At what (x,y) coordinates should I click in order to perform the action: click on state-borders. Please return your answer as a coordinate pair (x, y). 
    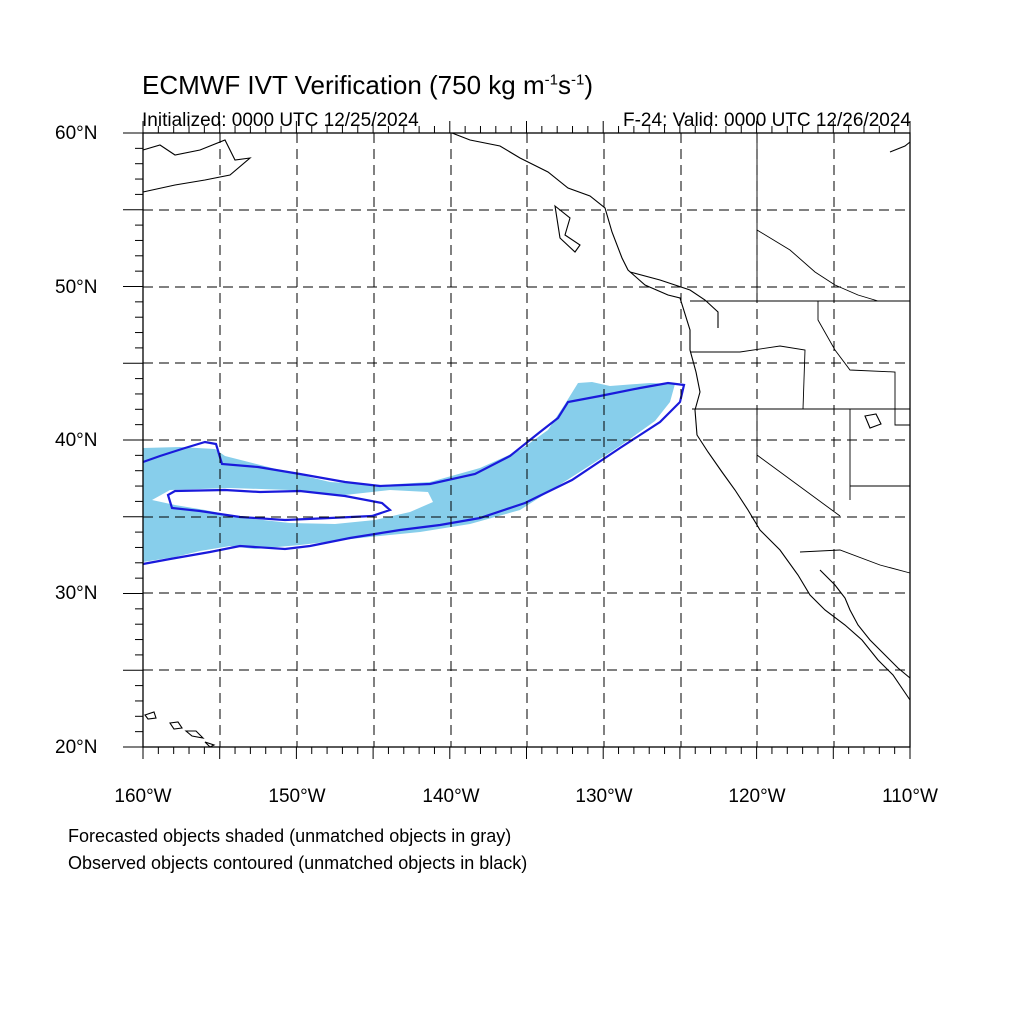
    Looking at the image, I should click on (800, 353).